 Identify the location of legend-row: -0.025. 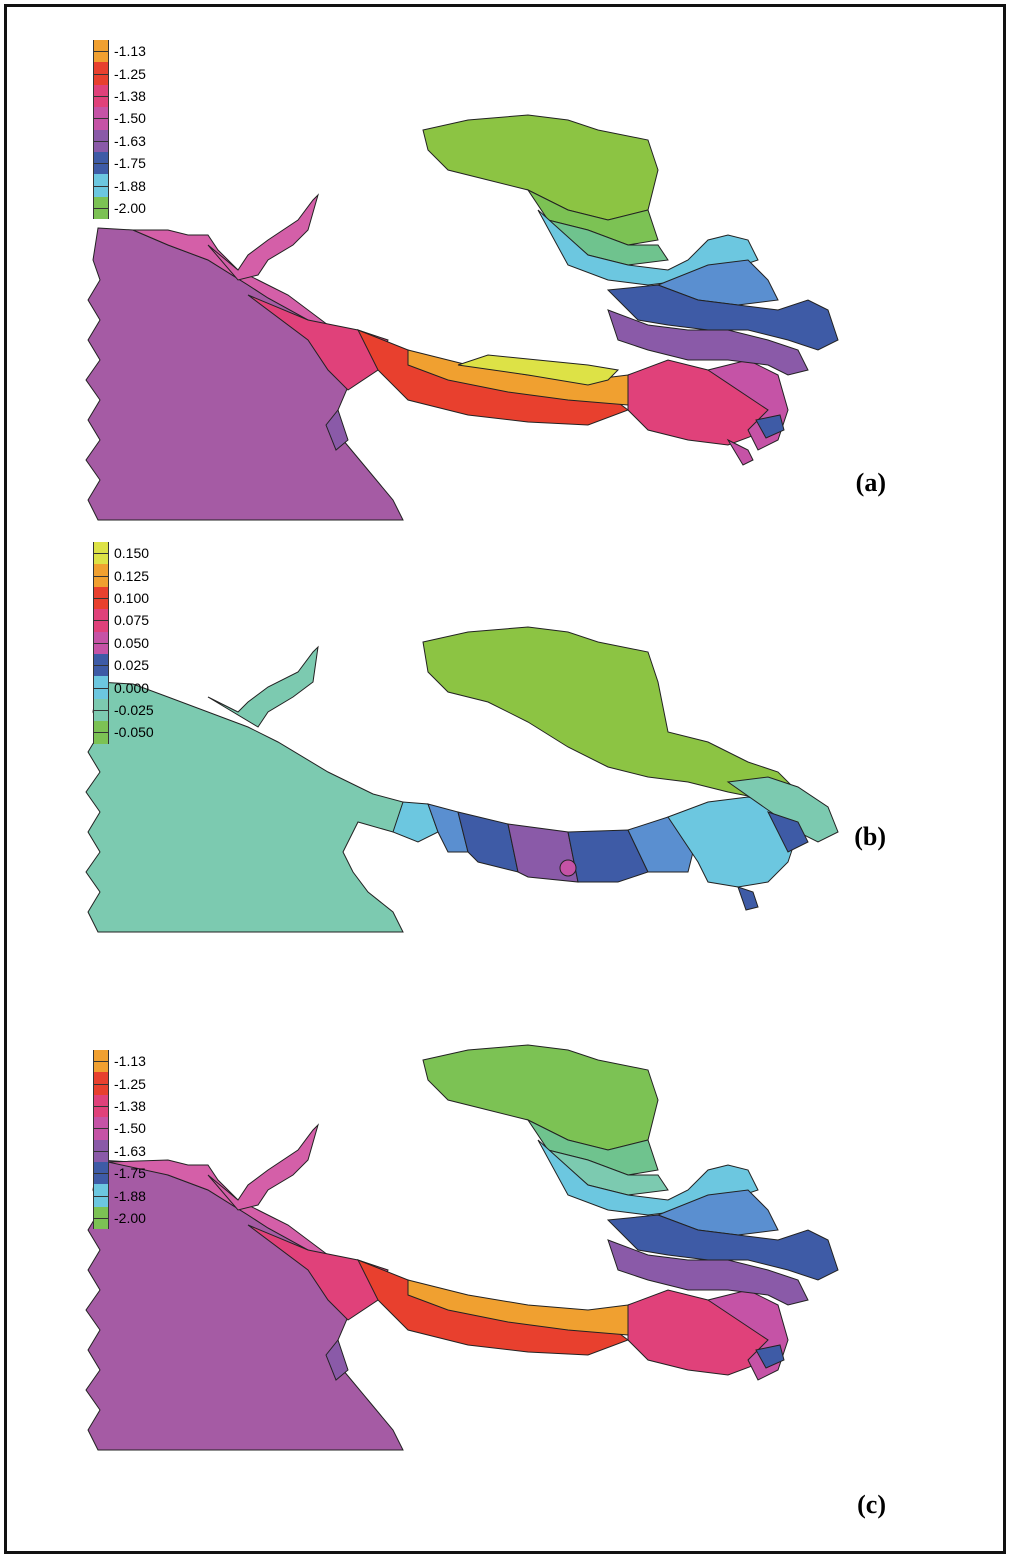
(123, 710).